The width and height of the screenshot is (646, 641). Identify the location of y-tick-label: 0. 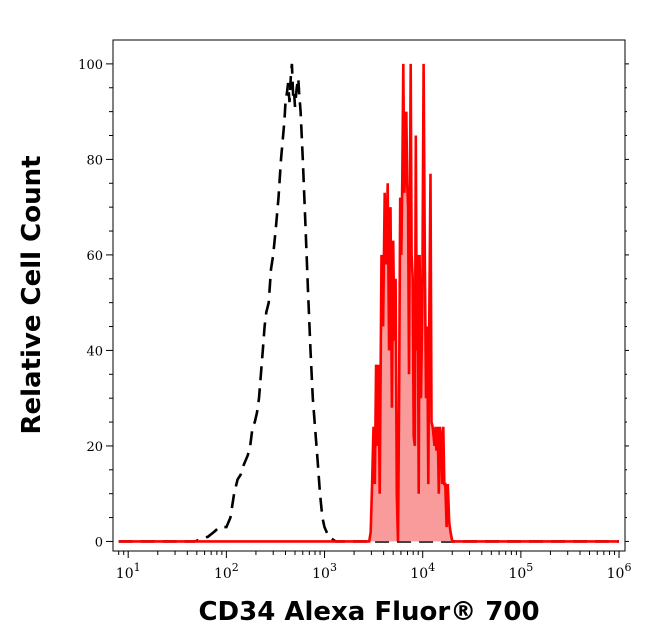
(99, 542).